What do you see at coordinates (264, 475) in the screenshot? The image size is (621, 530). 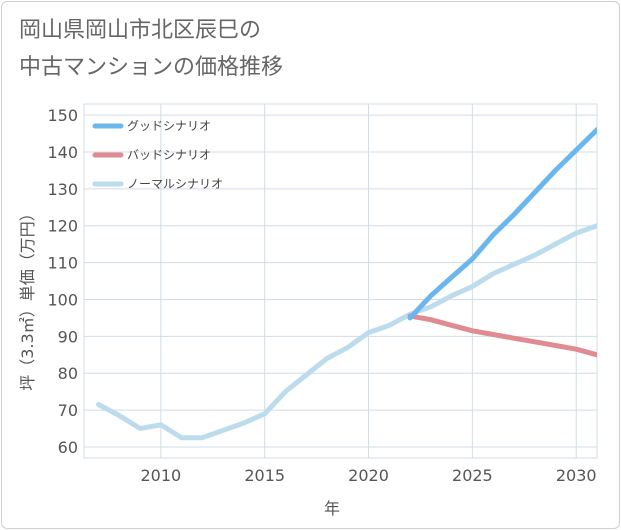 I see `x-tick-label: 2015` at bounding box center [264, 475].